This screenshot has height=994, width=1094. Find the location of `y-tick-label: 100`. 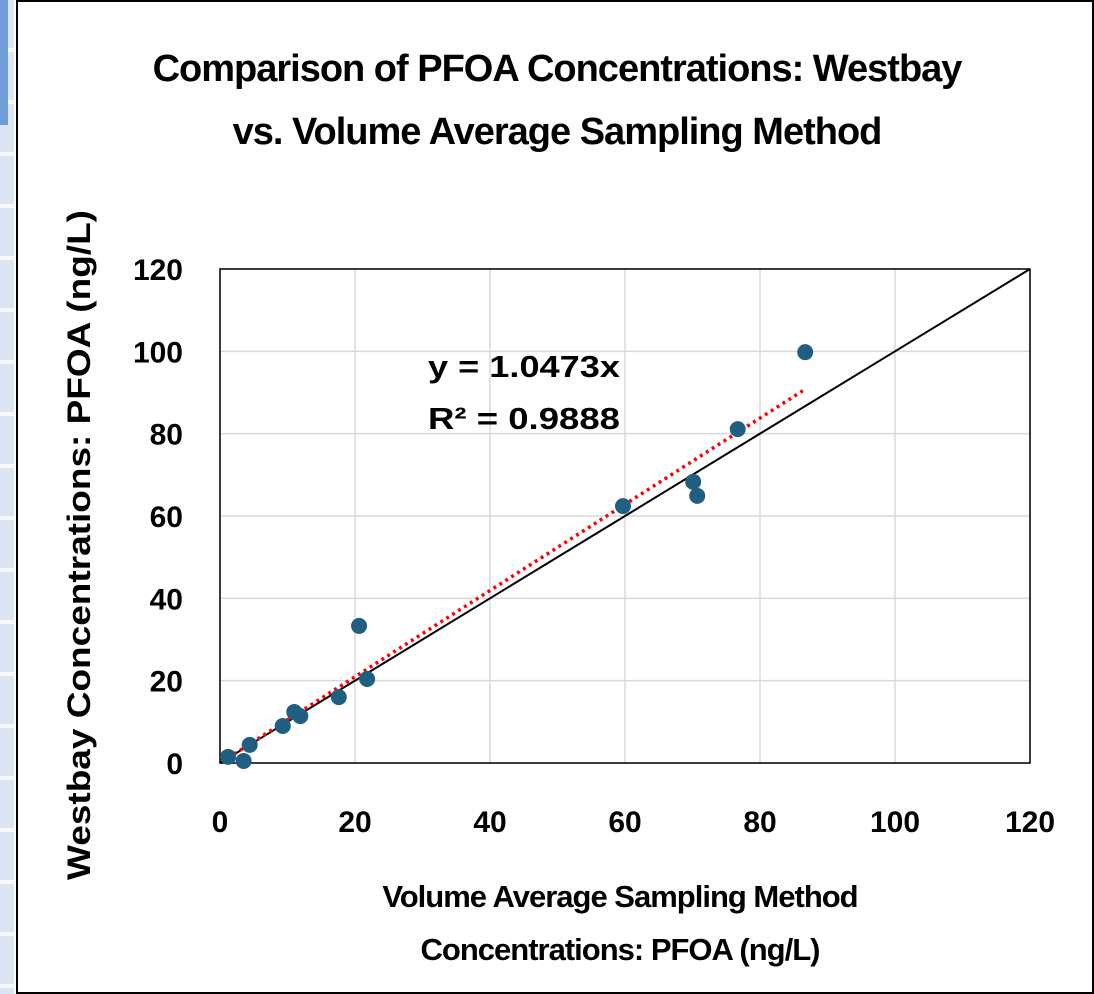

y-tick-label: 100 is located at coordinates (158, 352).